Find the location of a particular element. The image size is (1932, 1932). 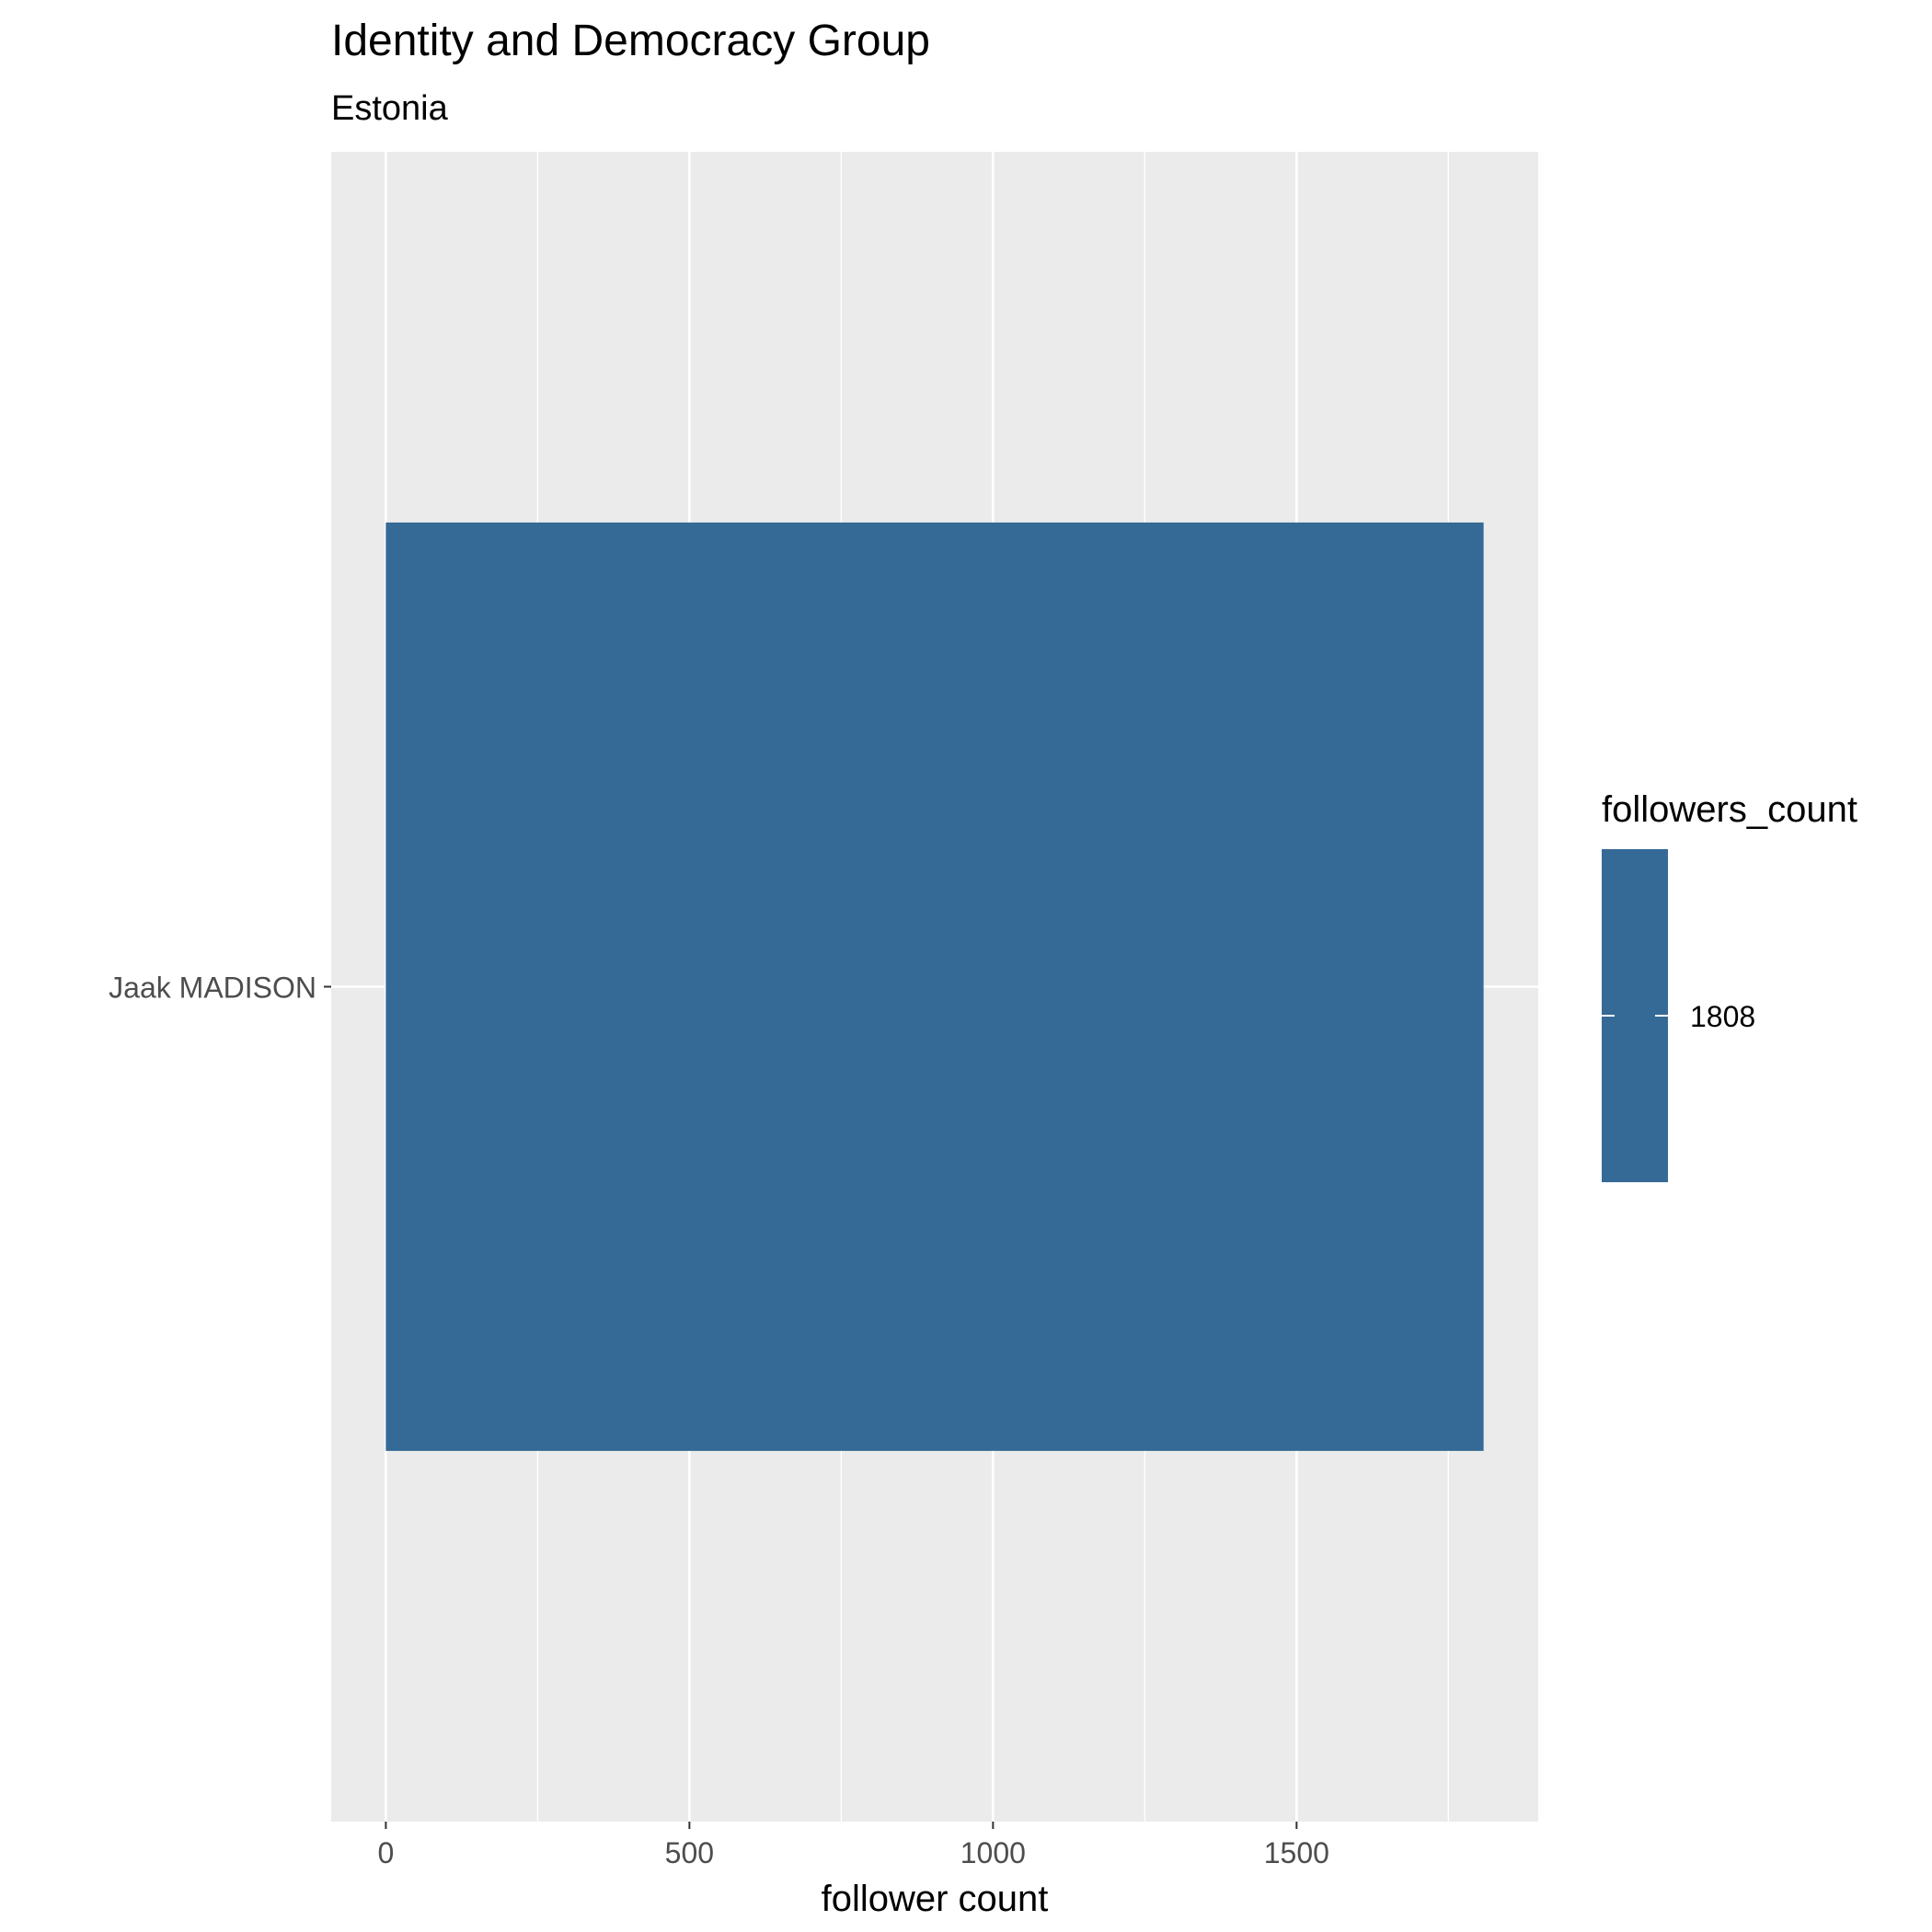

chart-title: Identity and Democracy Group is located at coordinates (630, 41).